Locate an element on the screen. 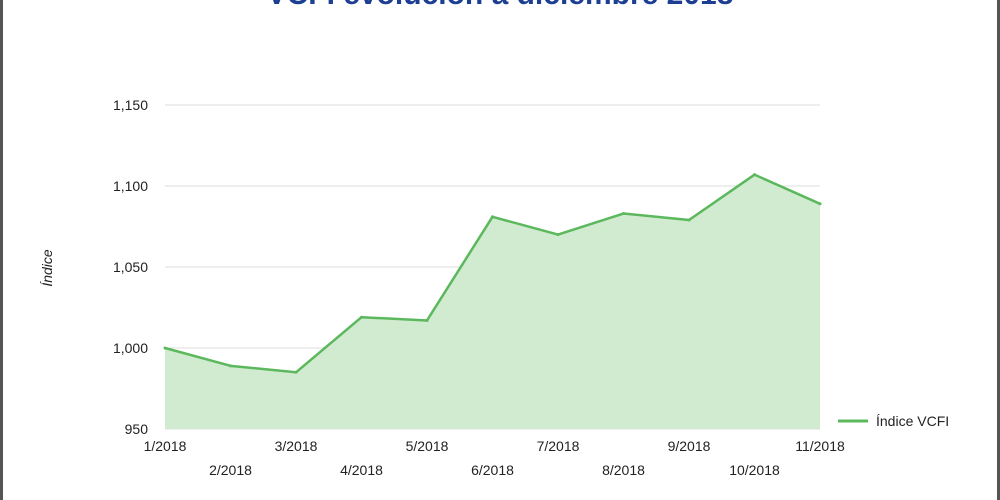 The width and height of the screenshot is (1000, 500). y-axis-ticks: 950 1,000 1,050 1,100 1,150 is located at coordinates (130, 267).